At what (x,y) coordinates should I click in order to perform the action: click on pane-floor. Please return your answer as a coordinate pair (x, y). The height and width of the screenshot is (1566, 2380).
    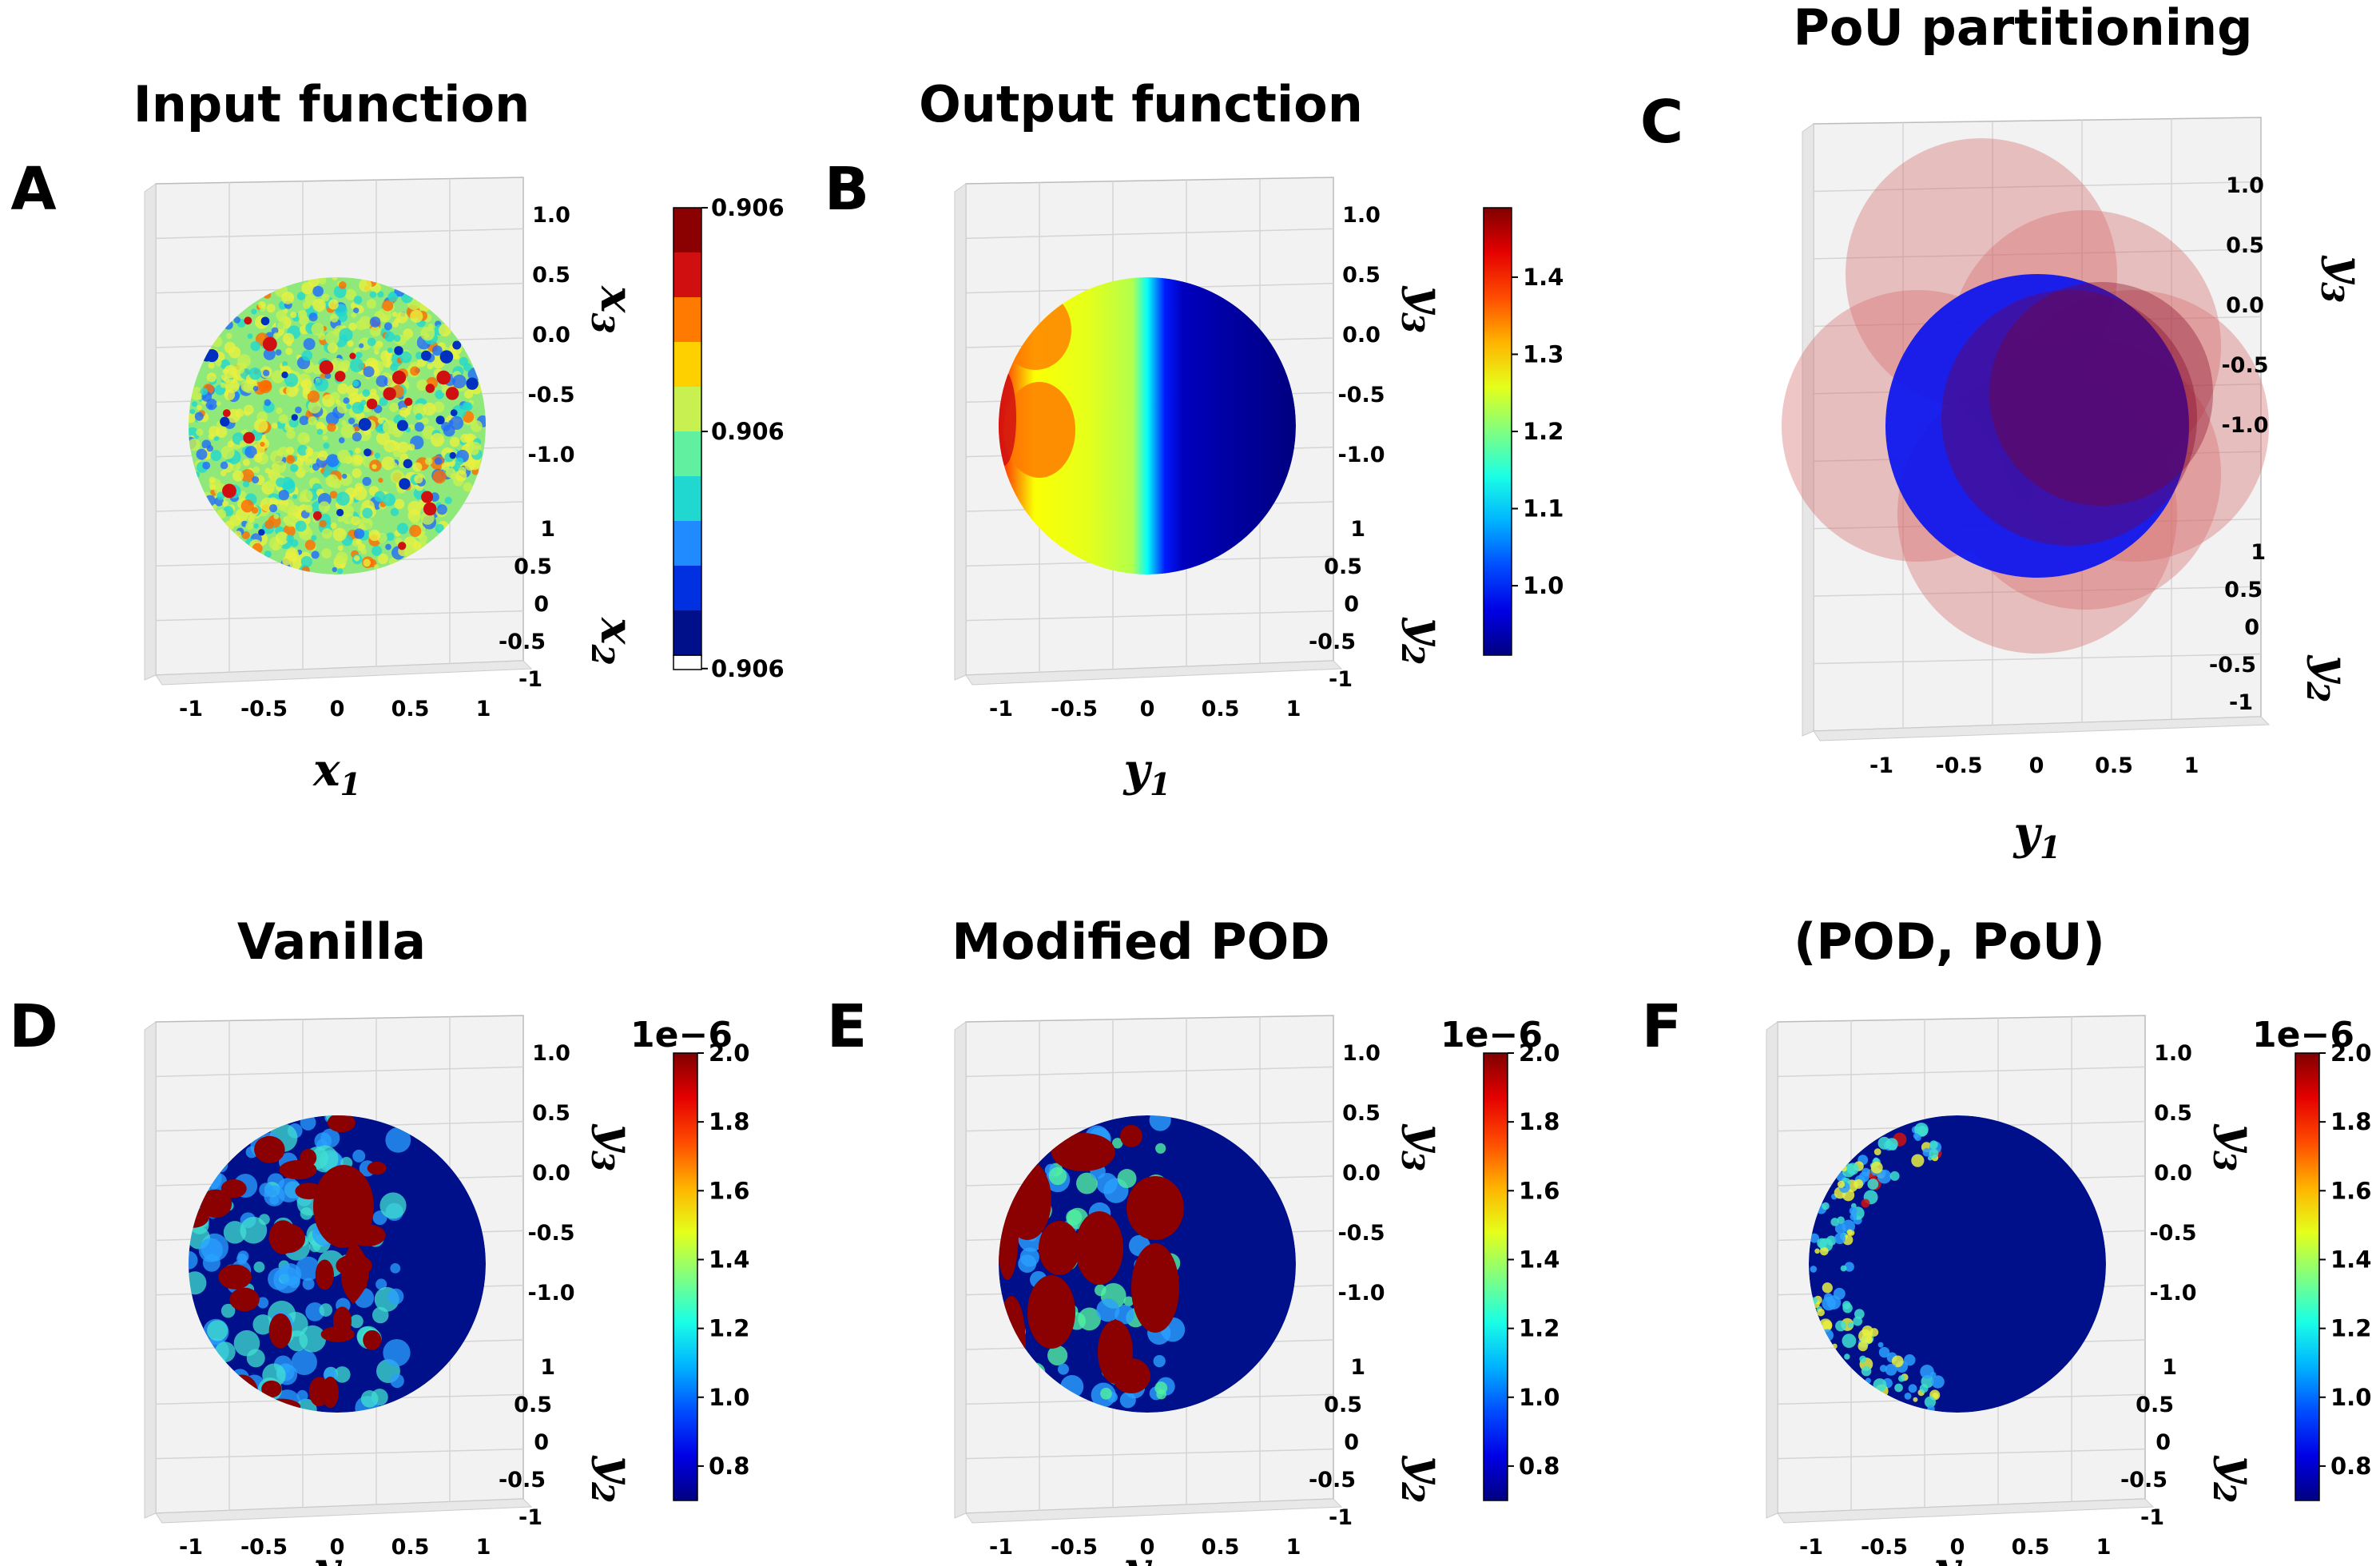
    Looking at the image, I should click on (1966, 1511).